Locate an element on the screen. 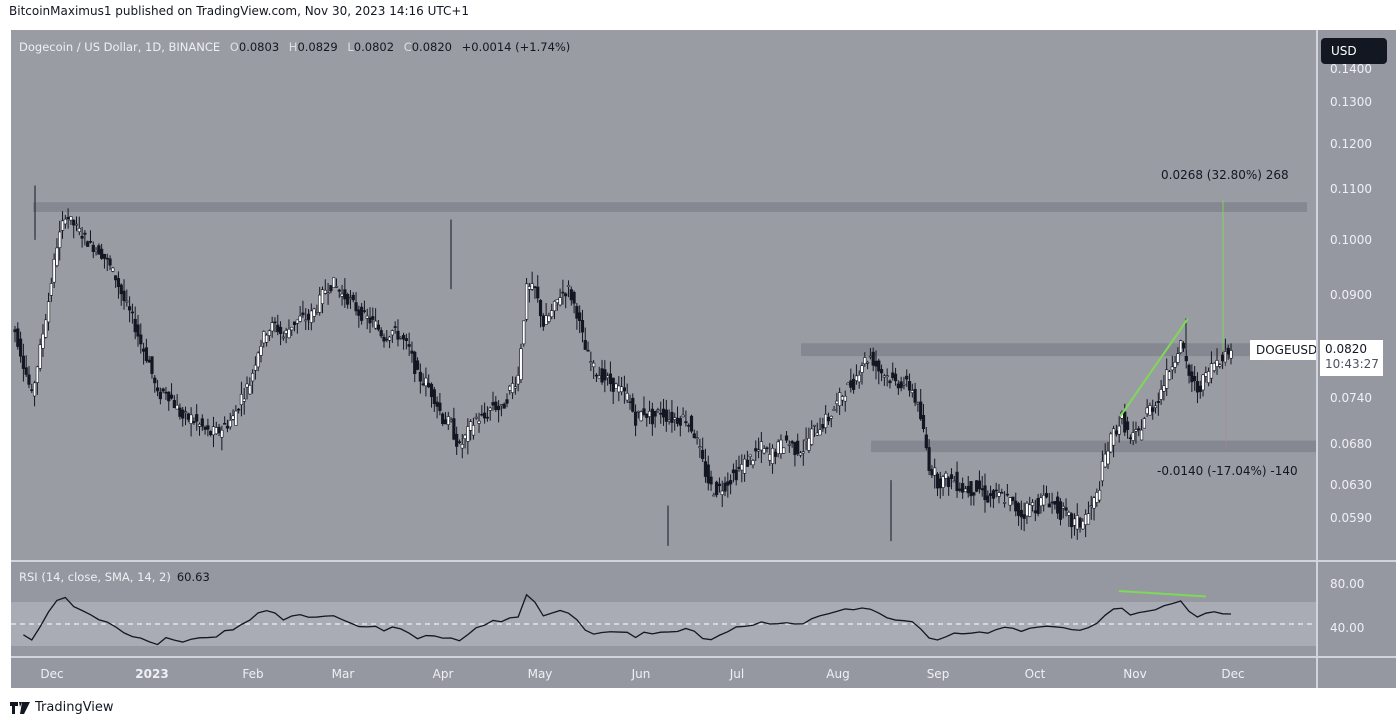  symbol-tag: DOGEUSD is located at coordinates (1283, 350).